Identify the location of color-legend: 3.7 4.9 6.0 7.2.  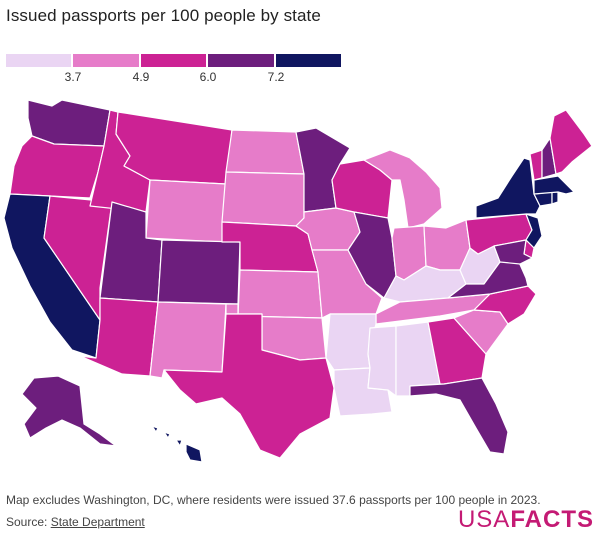
(176, 69).